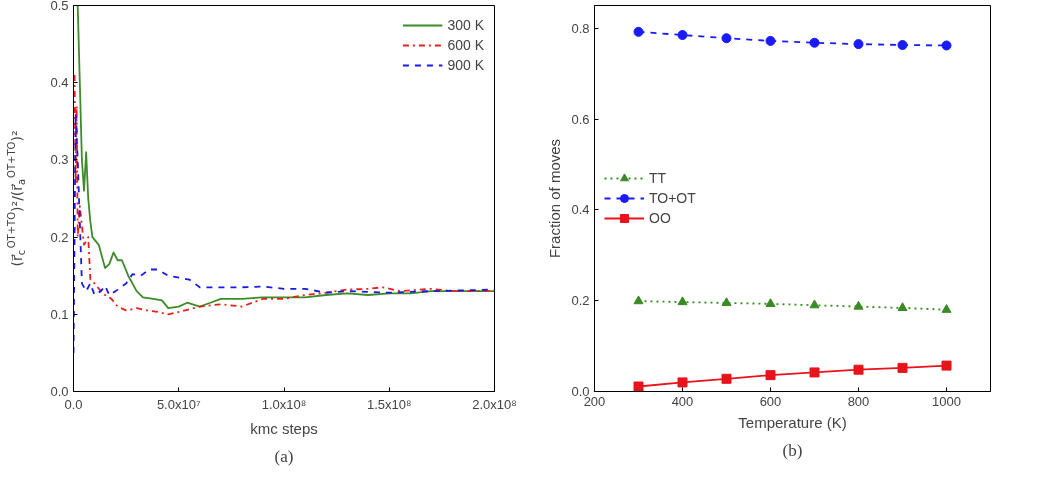 The image size is (1054, 477). What do you see at coordinates (284, 456) in the screenshot?
I see `text: (a)` at bounding box center [284, 456].